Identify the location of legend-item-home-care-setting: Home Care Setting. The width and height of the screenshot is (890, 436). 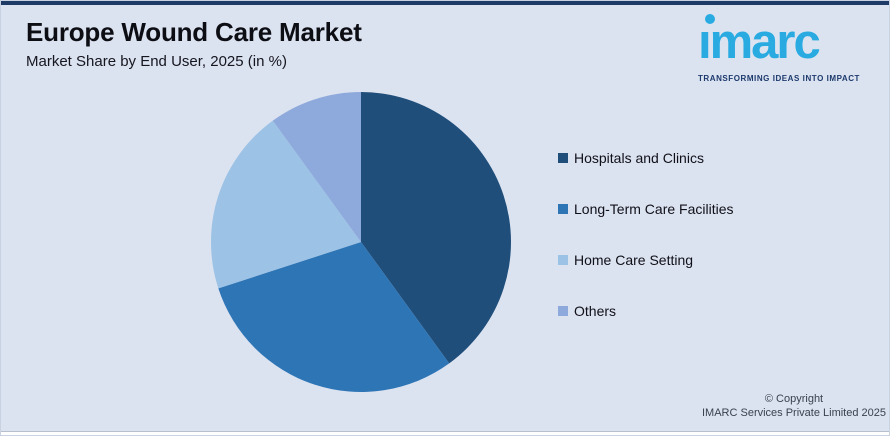
(646, 260).